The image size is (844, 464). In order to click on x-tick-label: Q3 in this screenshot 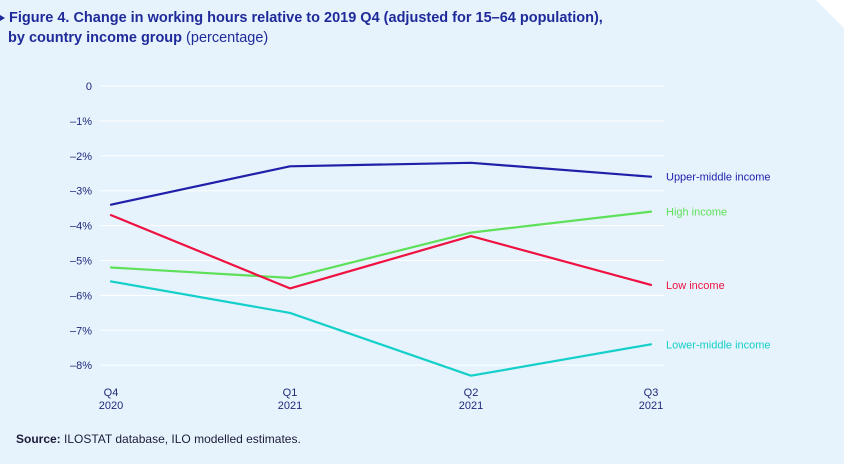, I will do `click(651, 393)`.